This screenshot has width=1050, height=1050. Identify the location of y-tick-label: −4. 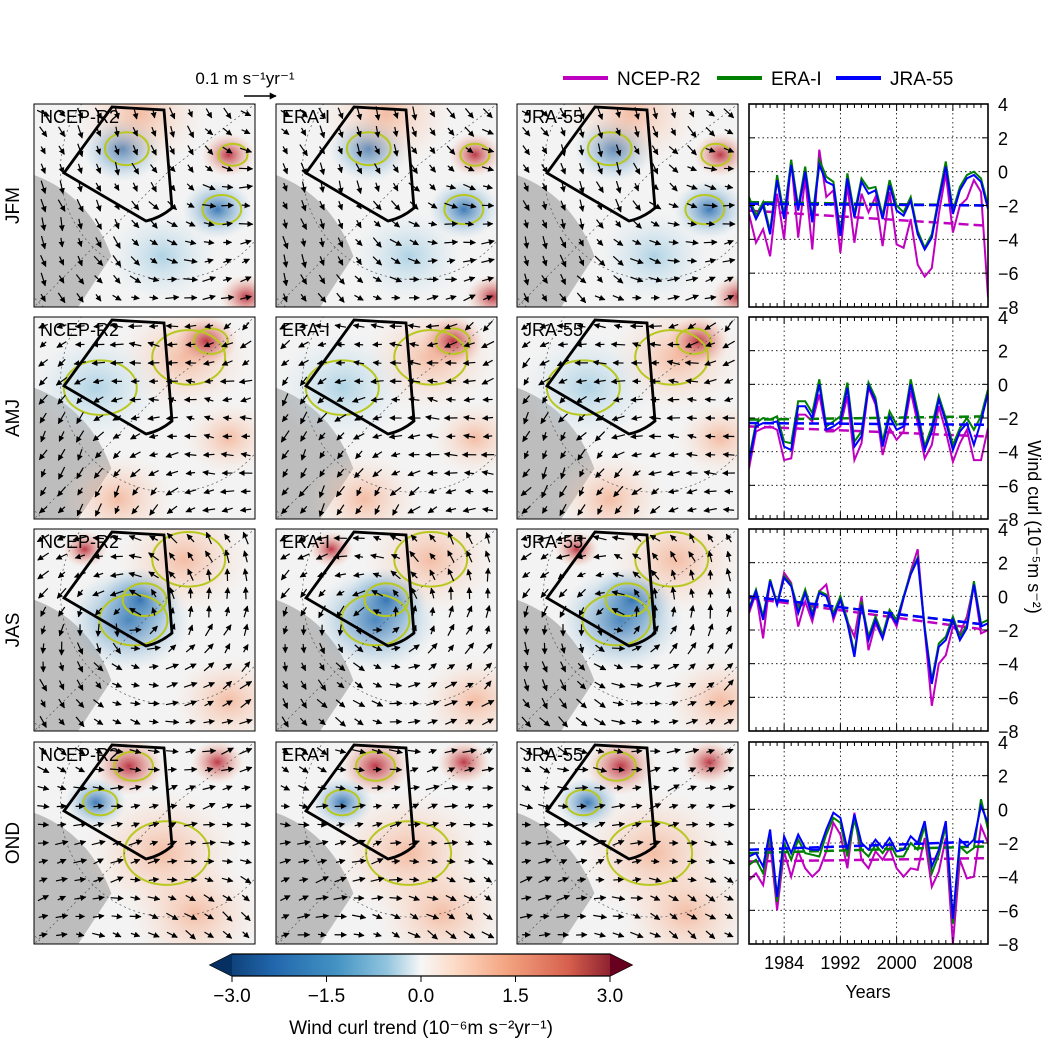
(1008, 240).